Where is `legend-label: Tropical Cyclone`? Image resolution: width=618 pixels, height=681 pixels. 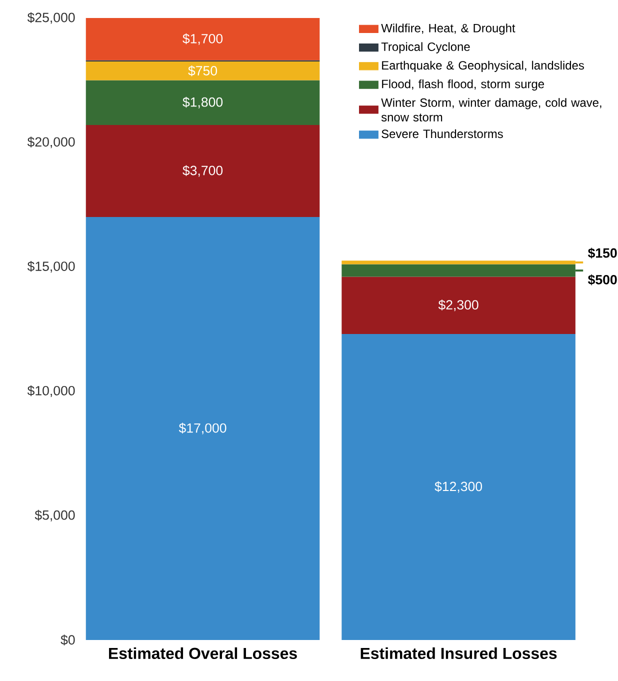
legend-label: Tropical Cyclone is located at coordinates (425, 48).